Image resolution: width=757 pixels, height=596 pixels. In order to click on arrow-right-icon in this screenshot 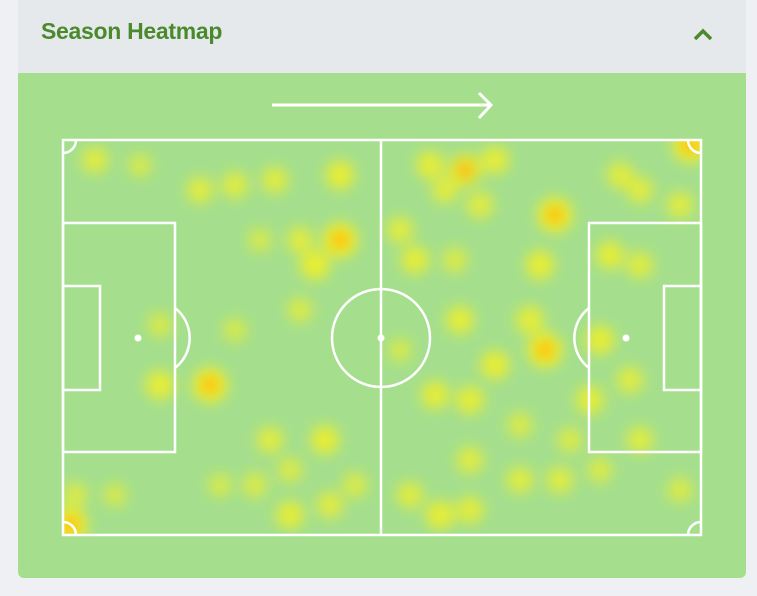, I will do `click(383, 105)`.